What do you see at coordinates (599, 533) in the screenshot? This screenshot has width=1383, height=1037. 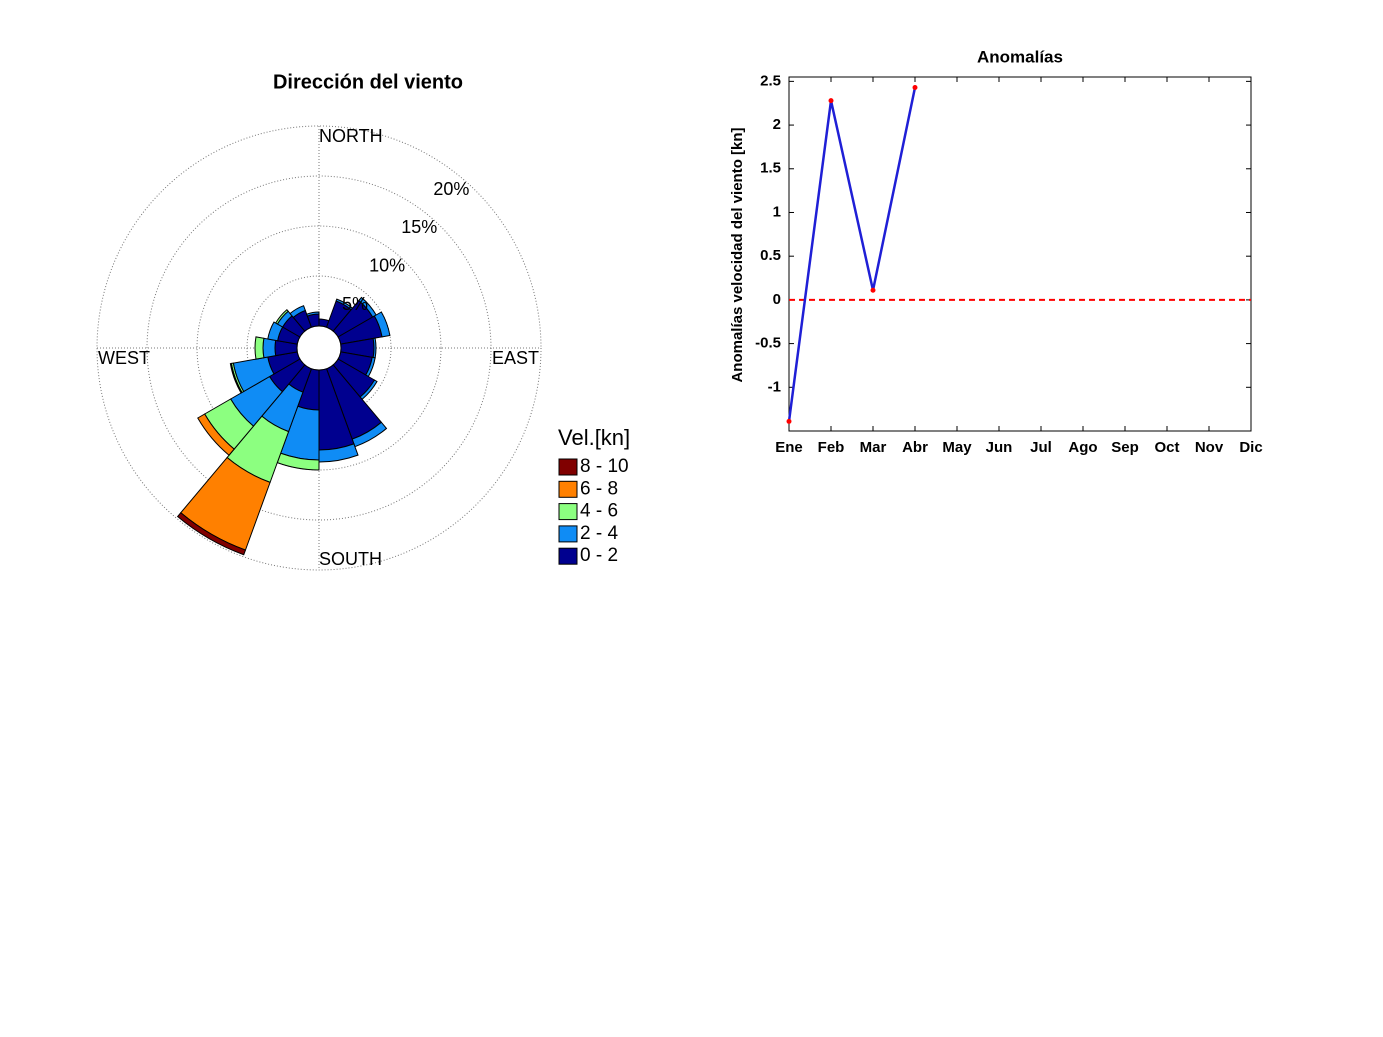 I see `legend-label: 2 - 4` at bounding box center [599, 533].